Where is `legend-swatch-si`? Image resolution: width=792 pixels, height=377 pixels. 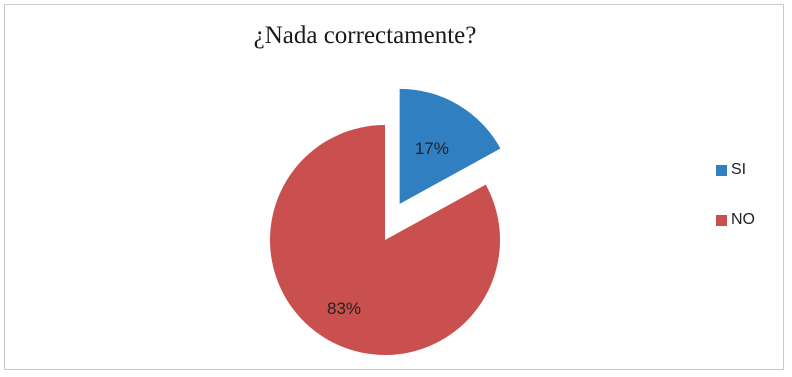
legend-swatch-si is located at coordinates (721, 170).